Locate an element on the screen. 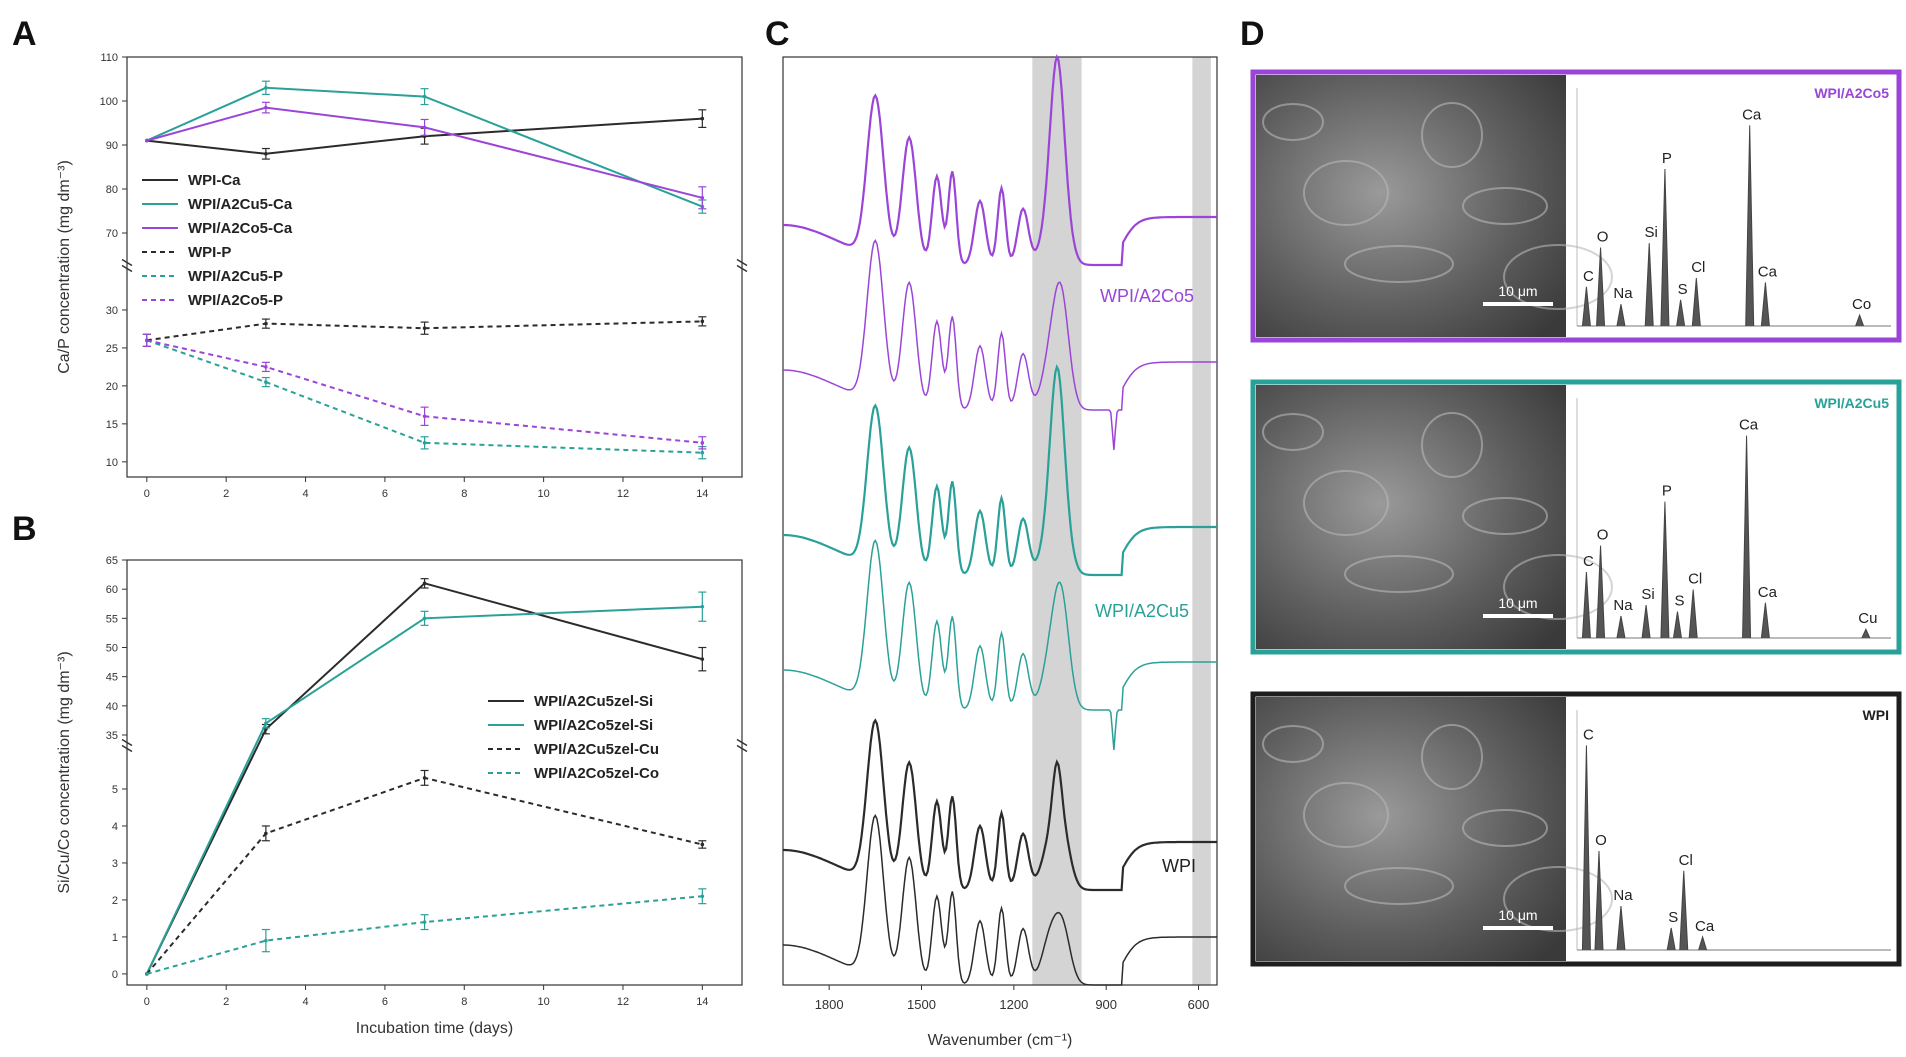  shaded-band is located at coordinates (1057, 521).